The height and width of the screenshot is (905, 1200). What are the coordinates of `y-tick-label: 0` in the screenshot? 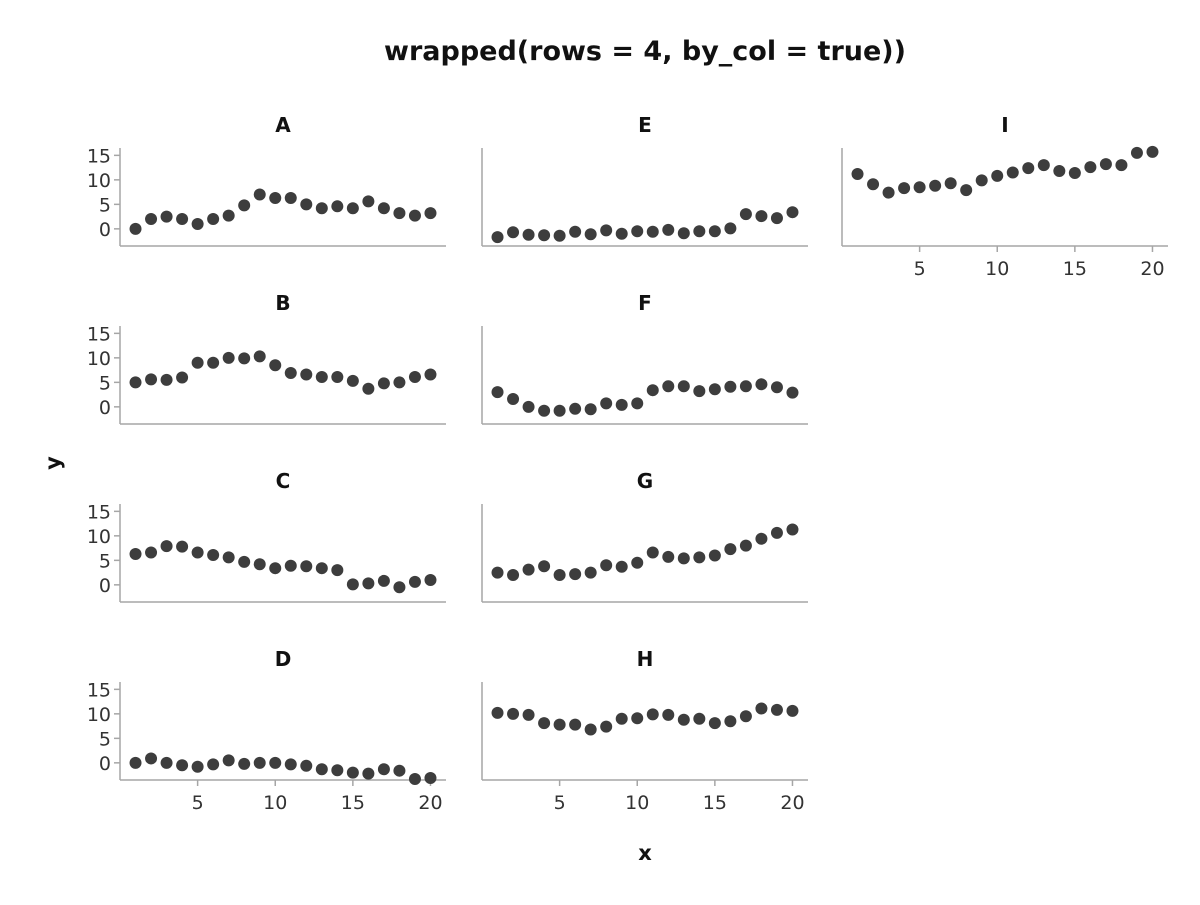 It's located at (105, 408).